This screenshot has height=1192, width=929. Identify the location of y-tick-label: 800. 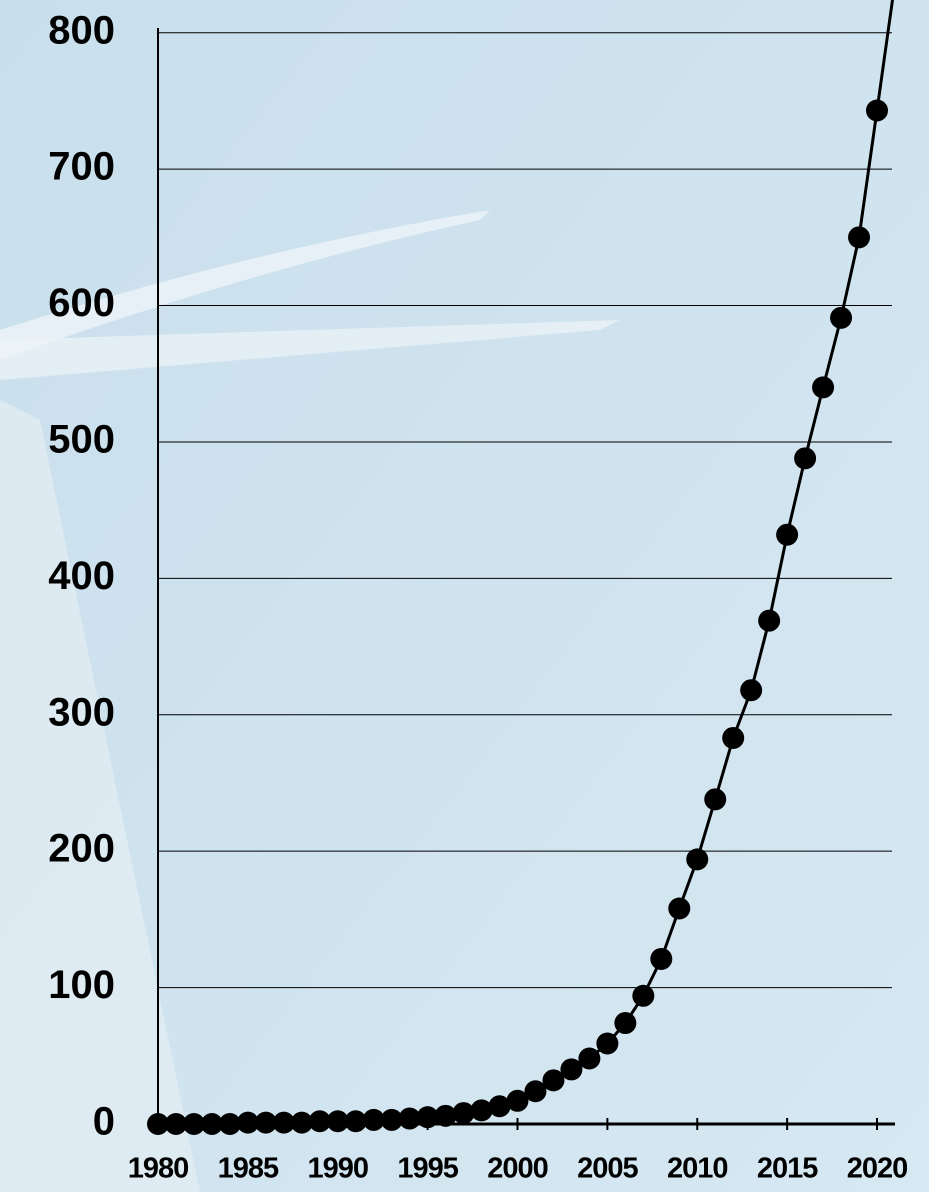
(81, 30).